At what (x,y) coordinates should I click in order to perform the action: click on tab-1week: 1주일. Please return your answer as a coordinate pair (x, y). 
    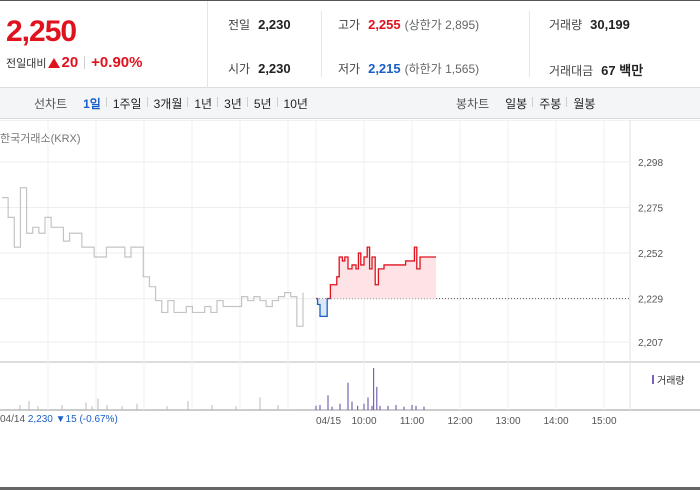
    Looking at the image, I should click on (126, 103).